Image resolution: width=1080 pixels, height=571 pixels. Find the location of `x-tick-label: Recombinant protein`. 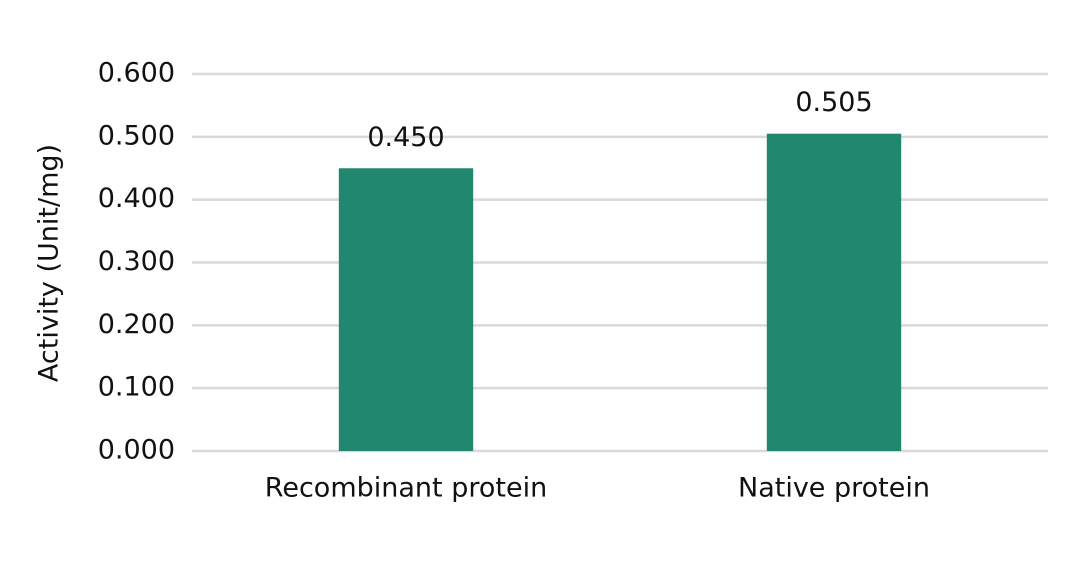

x-tick-label: Recombinant protein is located at coordinates (406, 488).